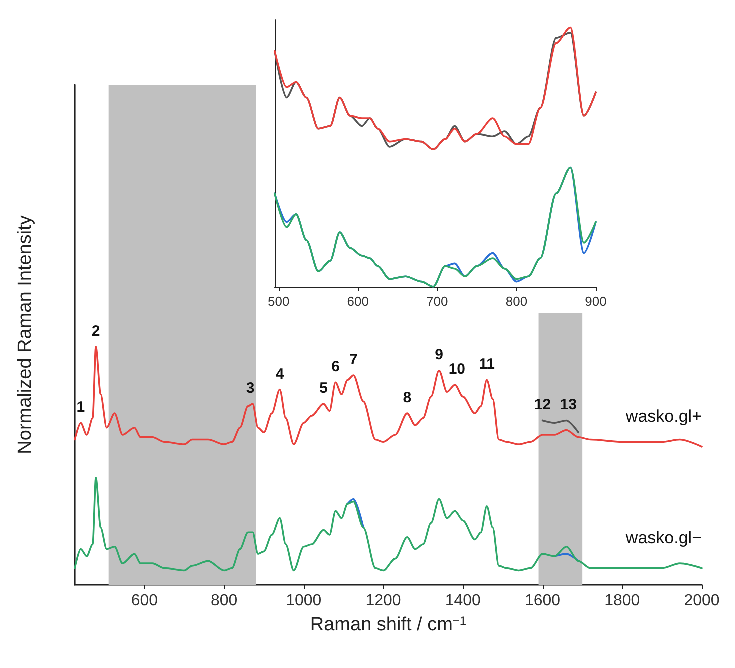 This screenshot has width=735, height=668. What do you see at coordinates (663, 416) in the screenshot?
I see `annotation: wasko.gl+` at bounding box center [663, 416].